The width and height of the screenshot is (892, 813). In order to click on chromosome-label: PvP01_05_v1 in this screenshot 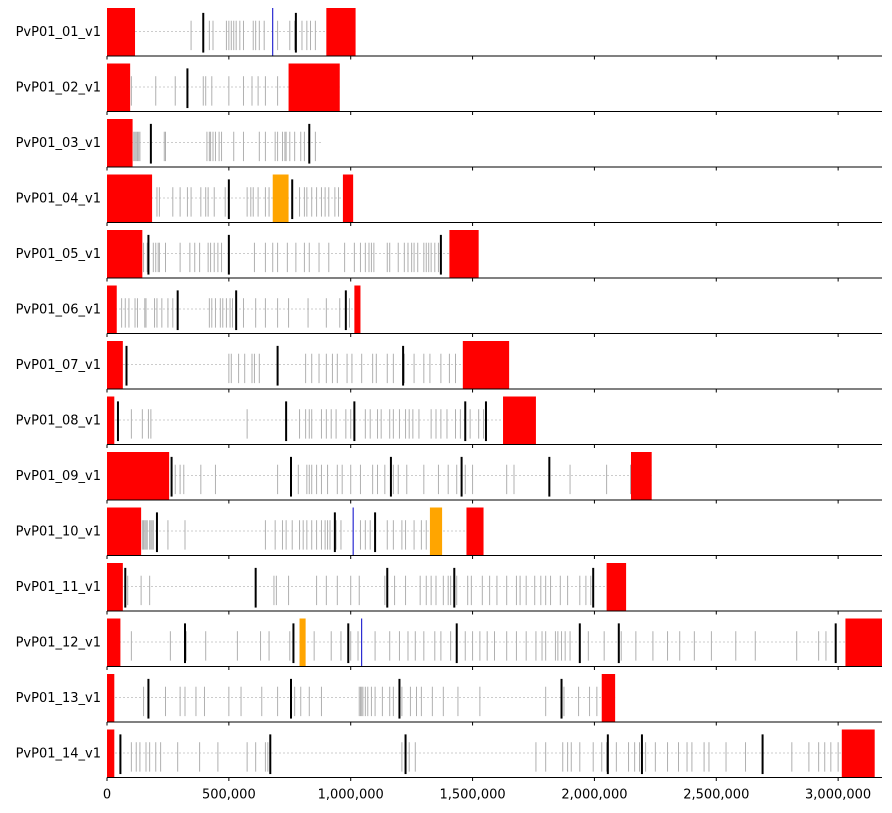, I will do `click(58, 254)`.